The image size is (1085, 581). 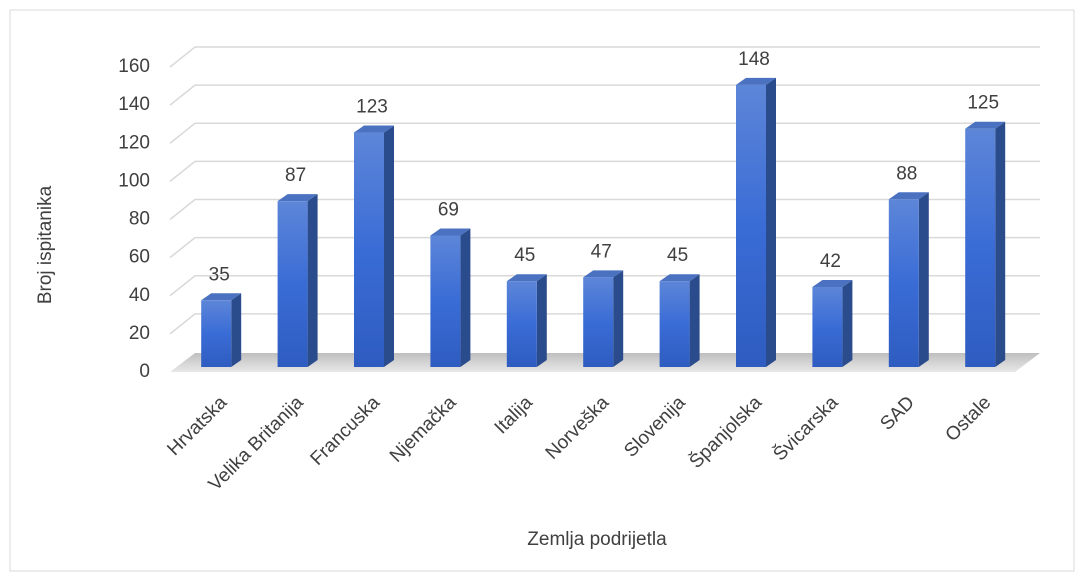 I want to click on data-label: 42, so click(x=830, y=261).